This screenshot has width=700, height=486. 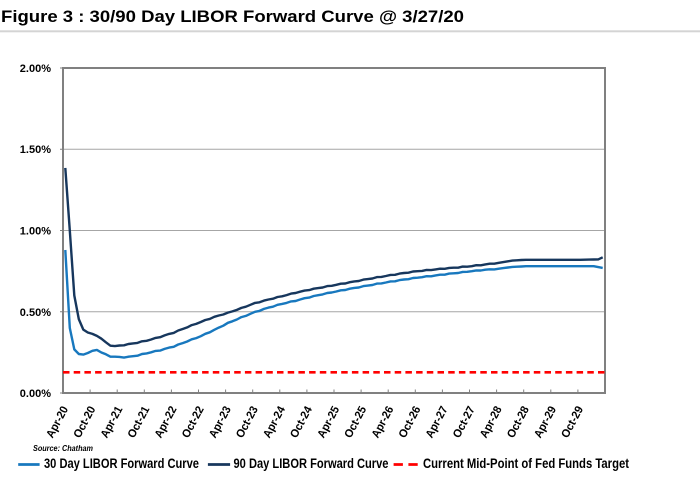 I want to click on svg-text: 1.00%, so click(x=35, y=232).